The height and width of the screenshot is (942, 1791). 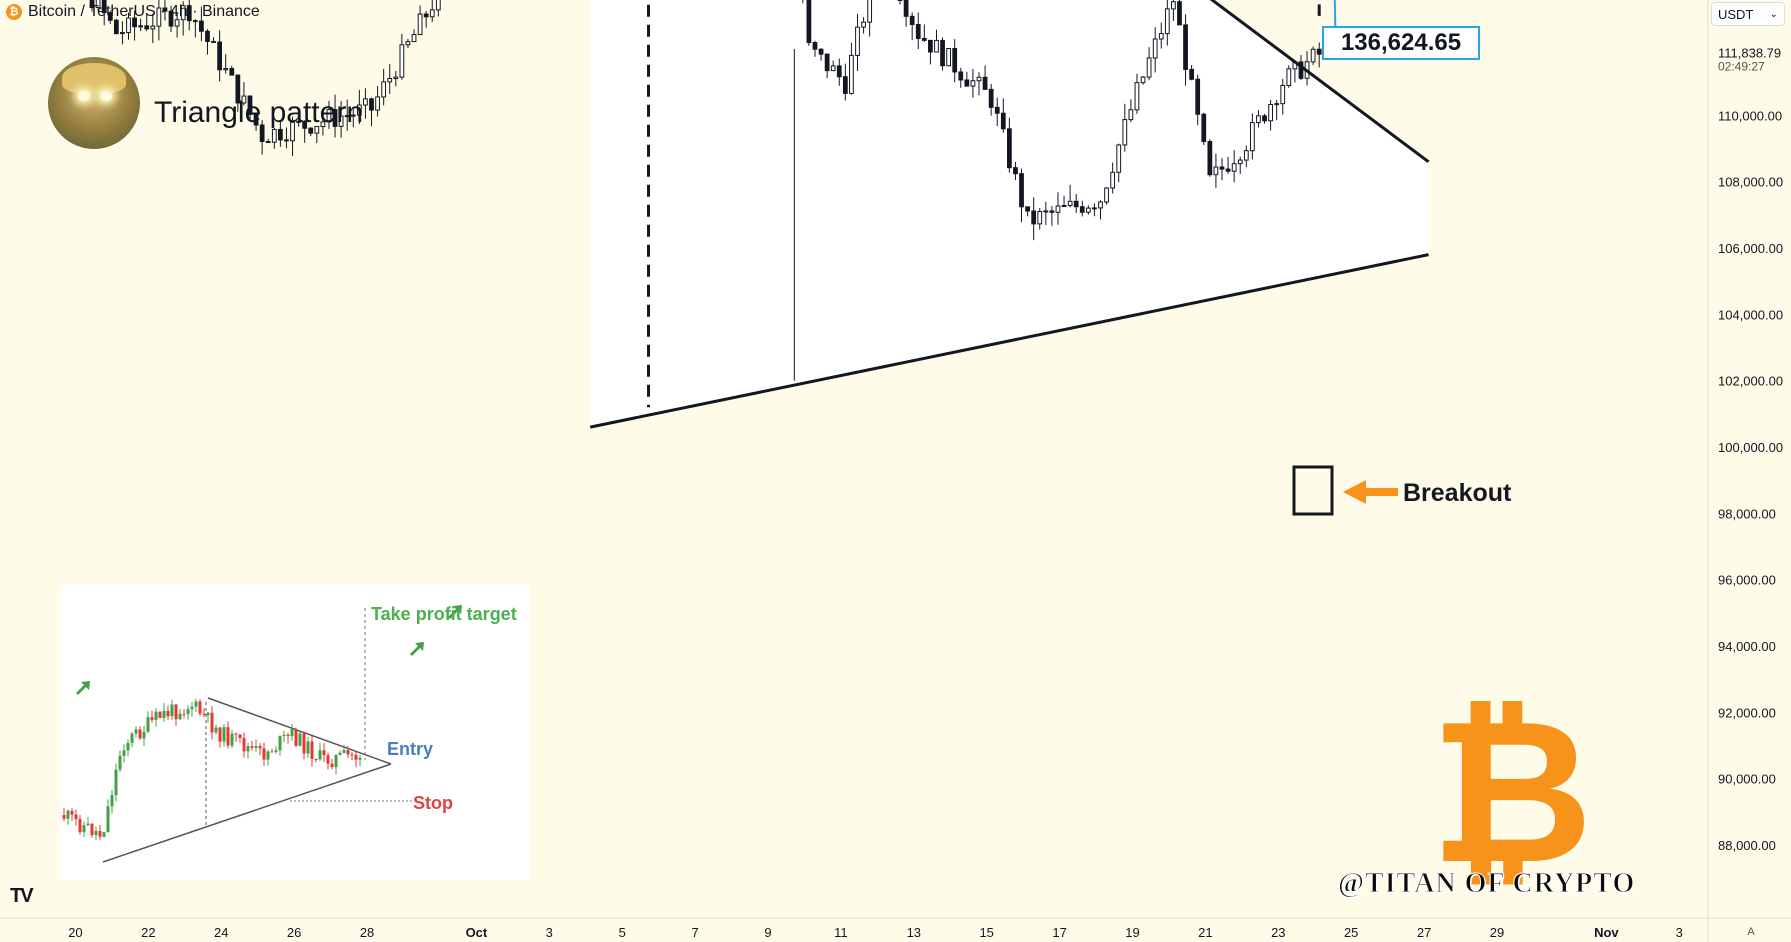 I want to click on tradingview-logo-icon: TV, so click(x=22, y=896).